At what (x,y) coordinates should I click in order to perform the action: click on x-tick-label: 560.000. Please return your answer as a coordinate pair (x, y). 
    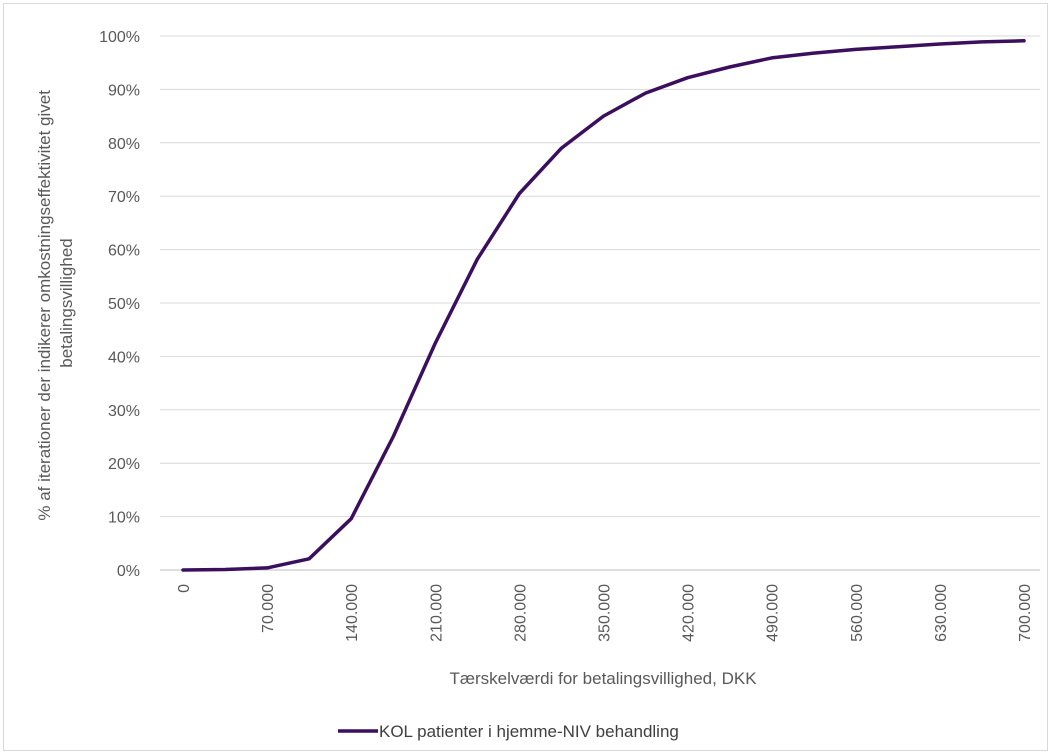
    Looking at the image, I should click on (857, 613).